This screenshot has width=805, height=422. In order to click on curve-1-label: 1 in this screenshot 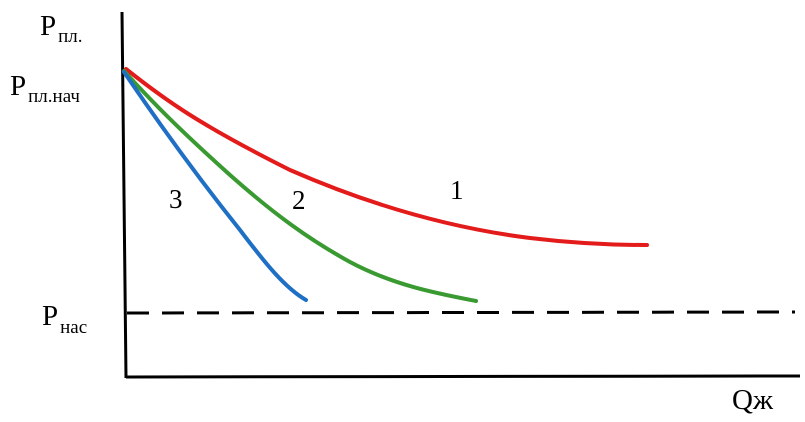, I will do `click(457, 190)`.